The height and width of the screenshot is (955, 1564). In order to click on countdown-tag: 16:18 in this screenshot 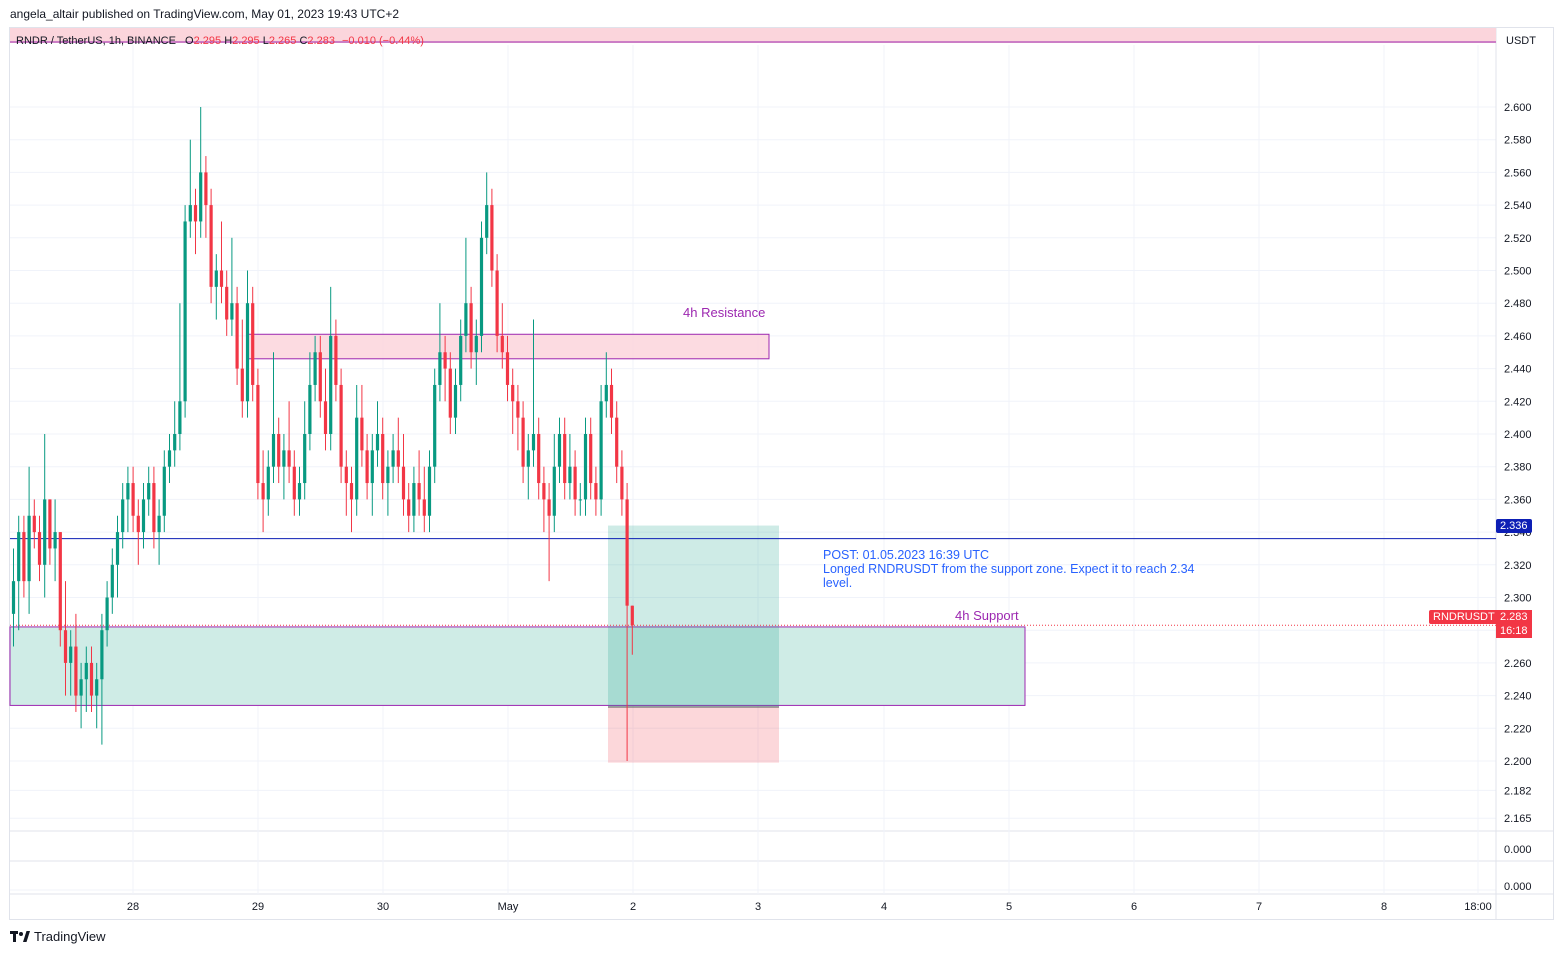, I will do `click(1514, 631)`.